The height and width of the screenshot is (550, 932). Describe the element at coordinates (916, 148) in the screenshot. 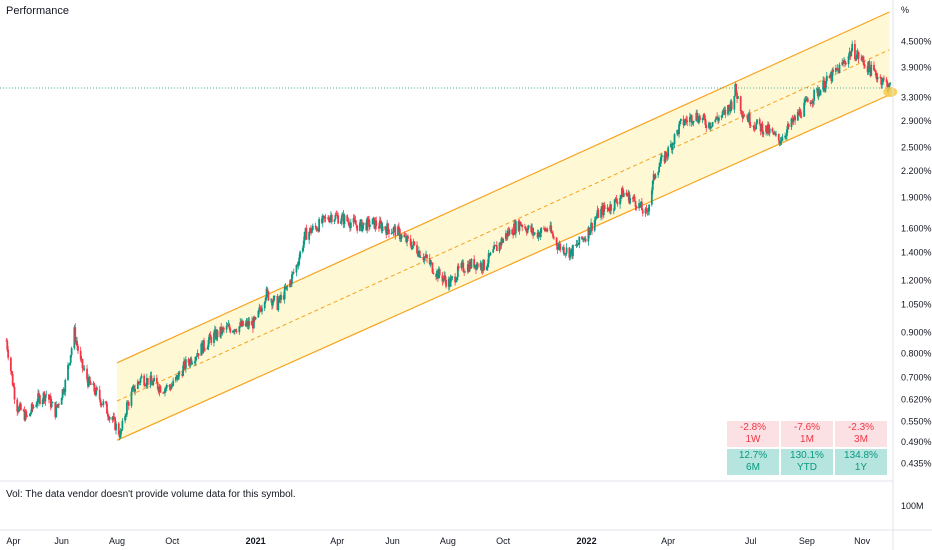

I see `y-tick-label: 2.500%` at that location.